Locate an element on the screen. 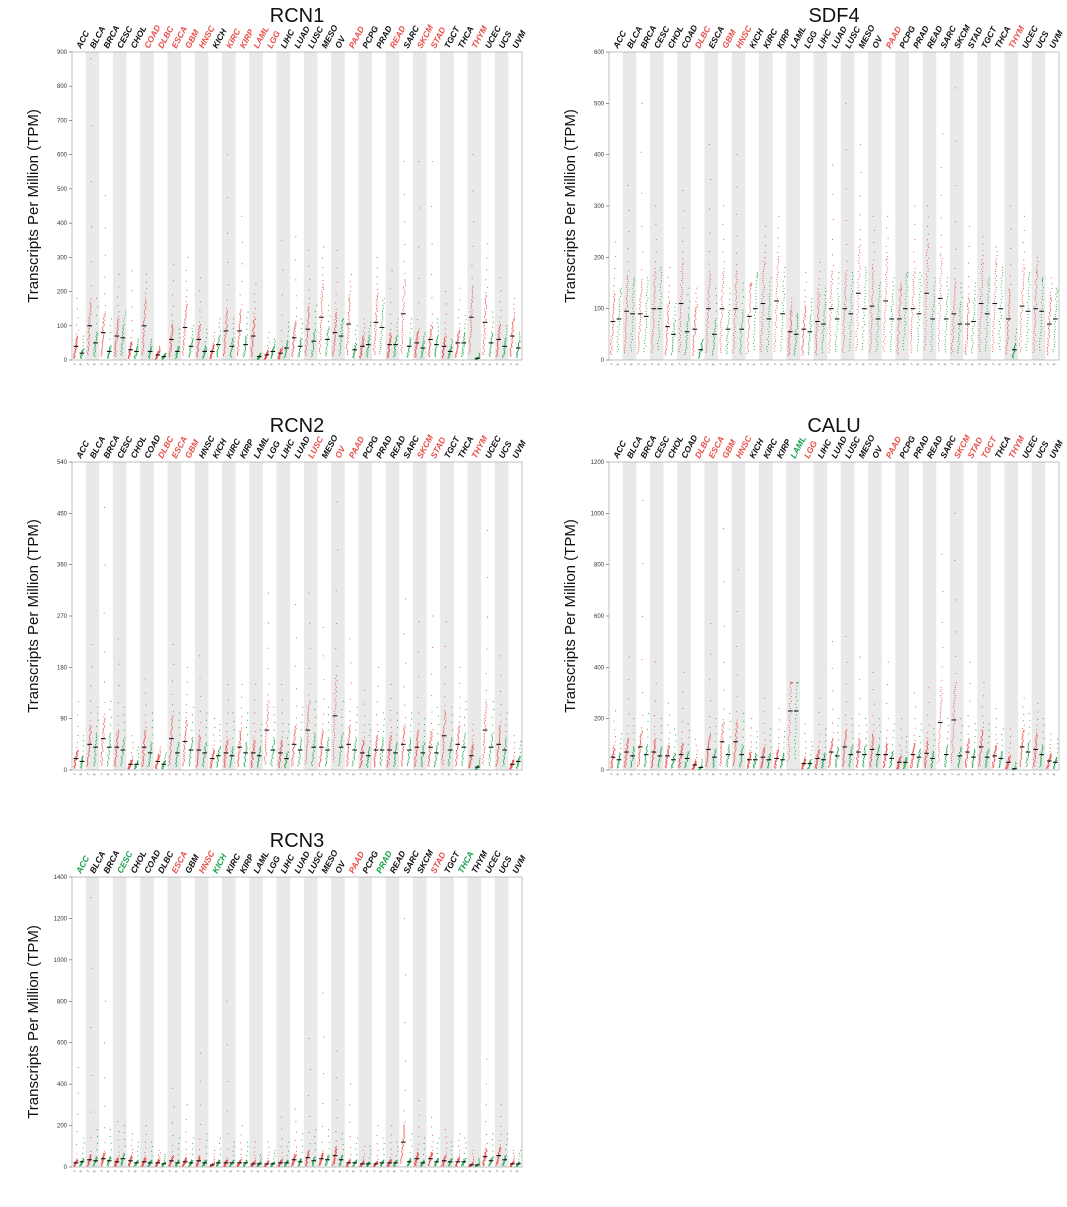 This screenshot has height=1207, width=1067. data-points is located at coordinates (834, 223).